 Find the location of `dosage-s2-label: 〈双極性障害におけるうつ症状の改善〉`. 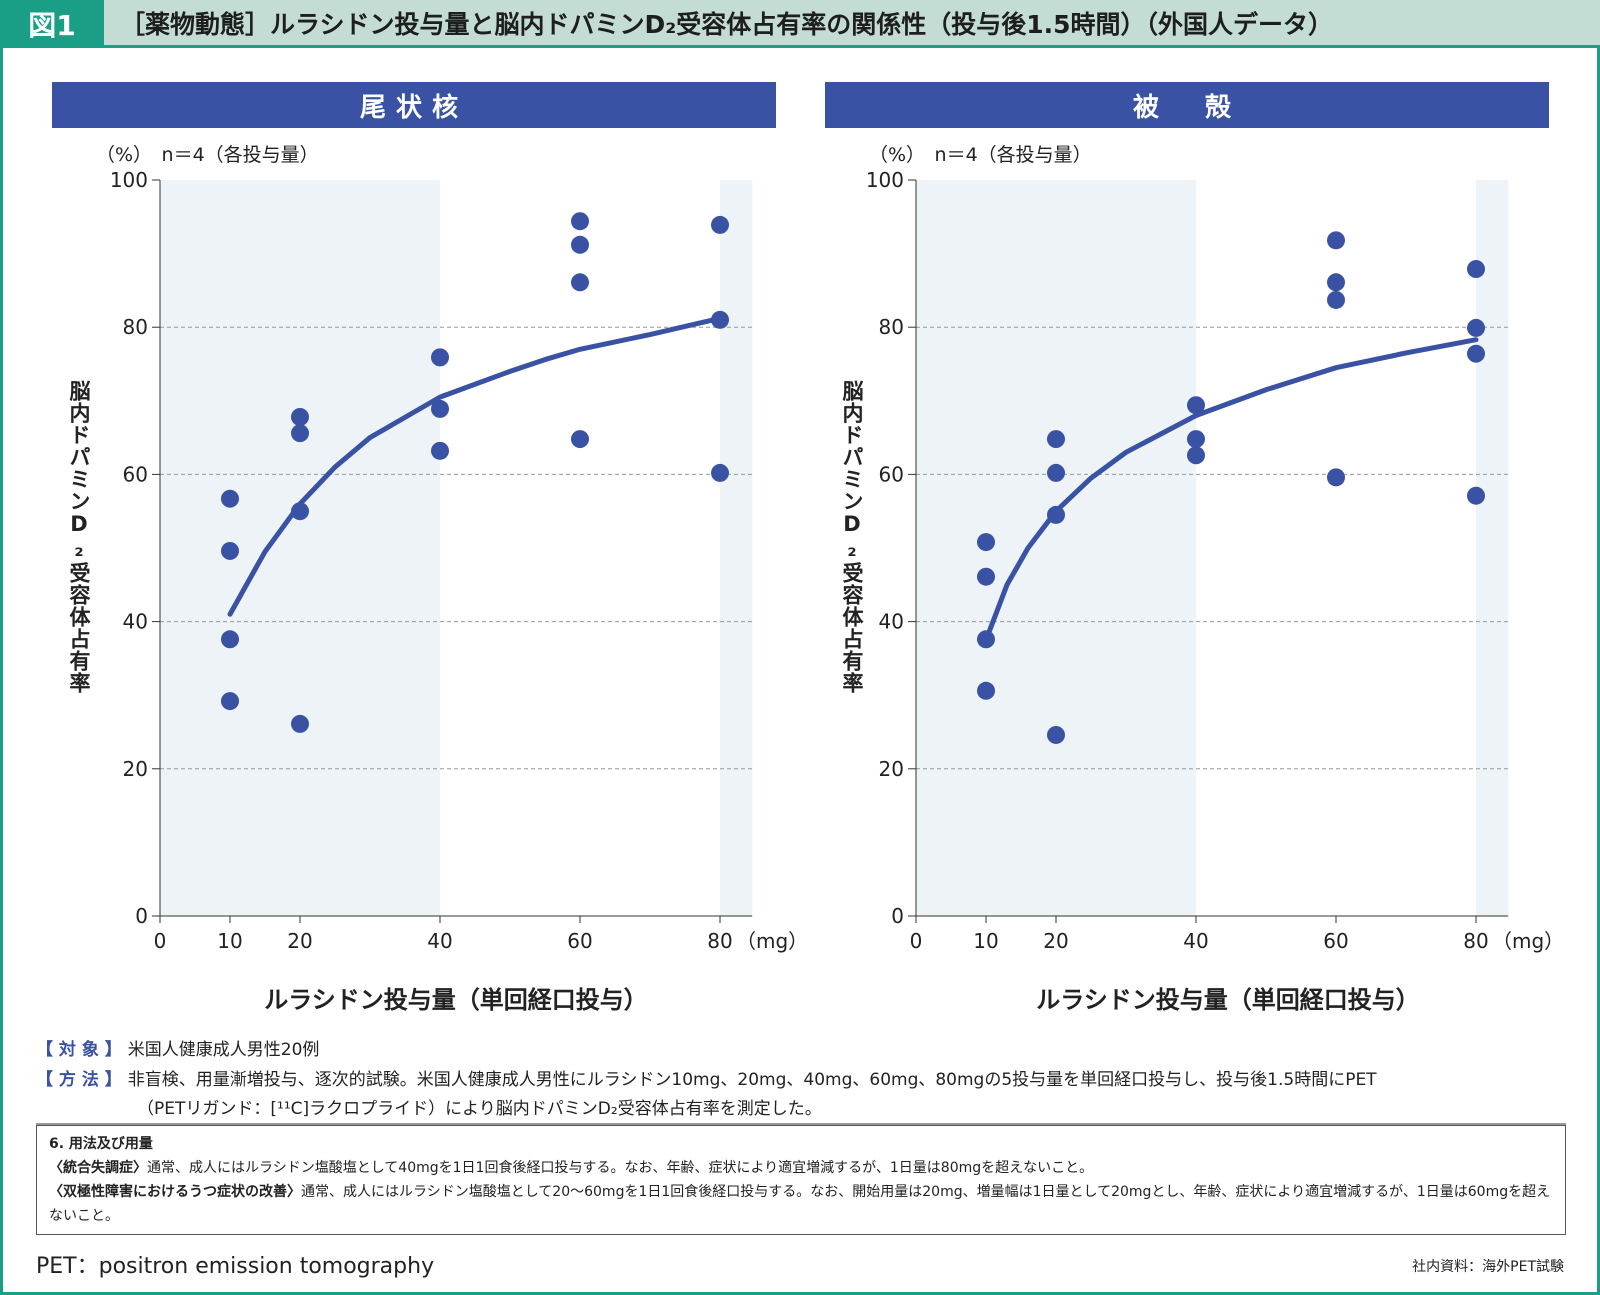

dosage-s2-label: 〈双極性障害におけるうつ症状の改善〉 is located at coordinates (175, 1192).